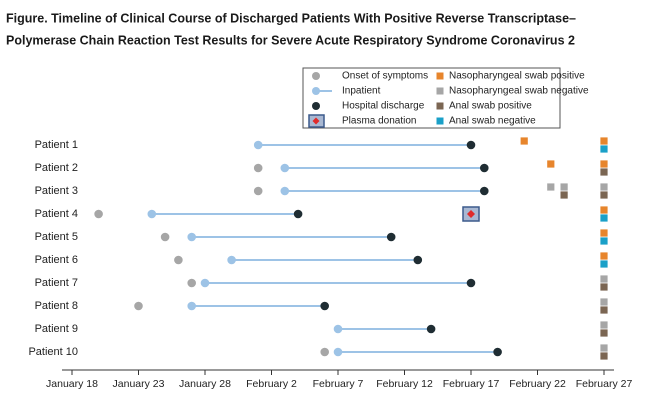  I want to click on row-label: Patient 2, so click(56, 168).